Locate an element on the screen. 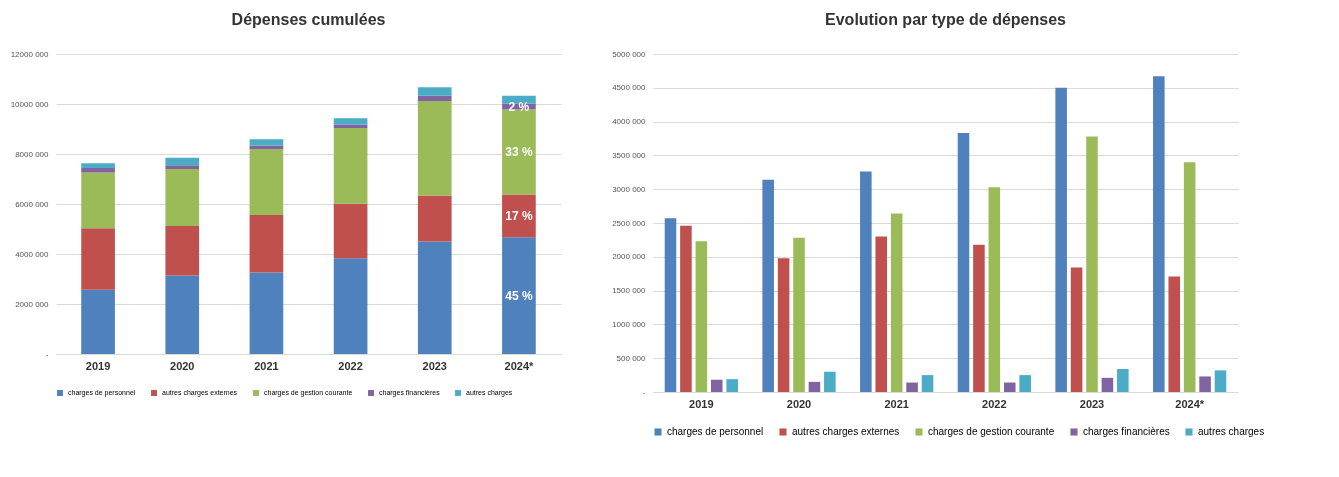 Image resolution: width=1339 pixels, height=477 pixels. y-tick-label: 4500 000 is located at coordinates (629, 88).